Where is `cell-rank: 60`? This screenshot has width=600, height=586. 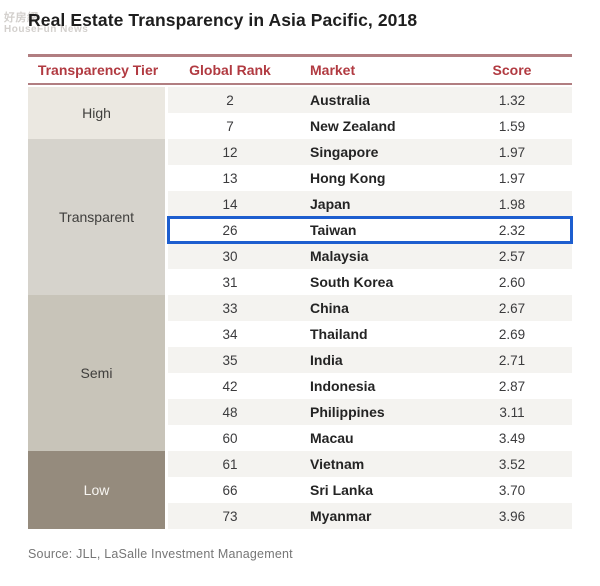 cell-rank: 60 is located at coordinates (230, 438).